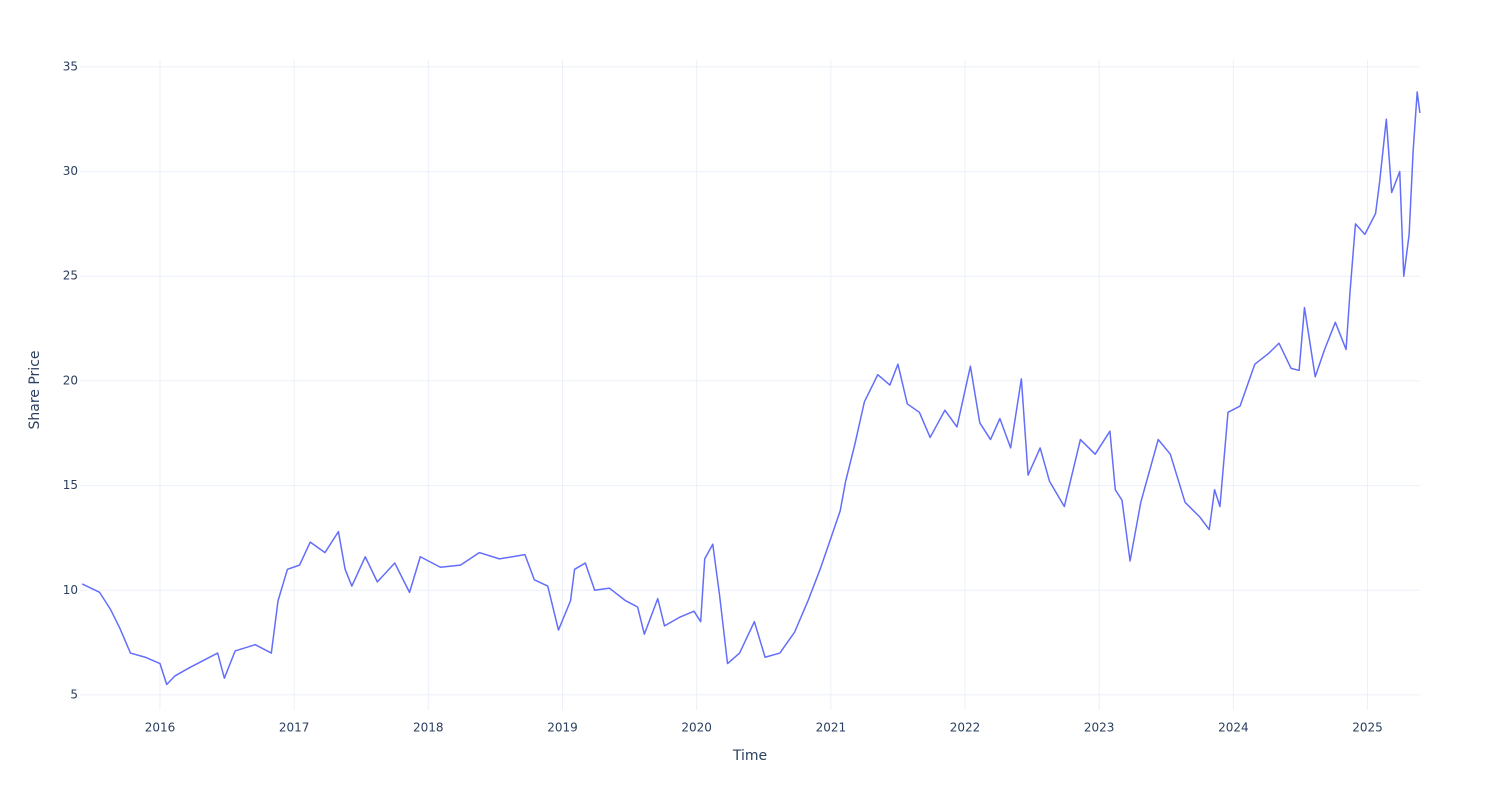  What do you see at coordinates (1233, 728) in the screenshot?
I see `x-tick-label: 2024` at bounding box center [1233, 728].